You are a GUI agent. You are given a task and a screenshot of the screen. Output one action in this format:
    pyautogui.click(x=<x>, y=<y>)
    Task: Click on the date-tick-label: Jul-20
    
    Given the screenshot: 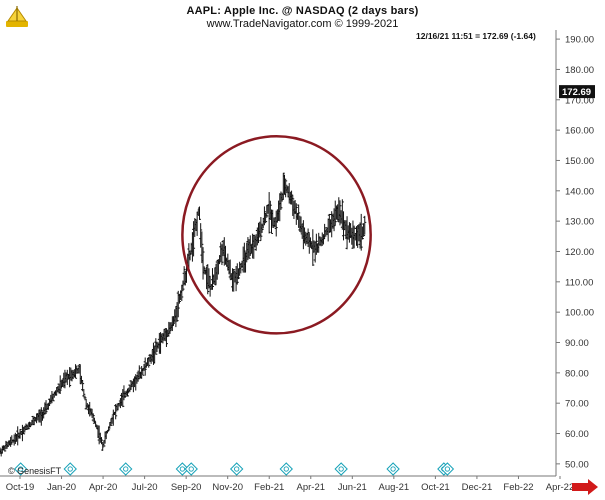 What is the action you would take?
    pyautogui.click(x=145, y=487)
    